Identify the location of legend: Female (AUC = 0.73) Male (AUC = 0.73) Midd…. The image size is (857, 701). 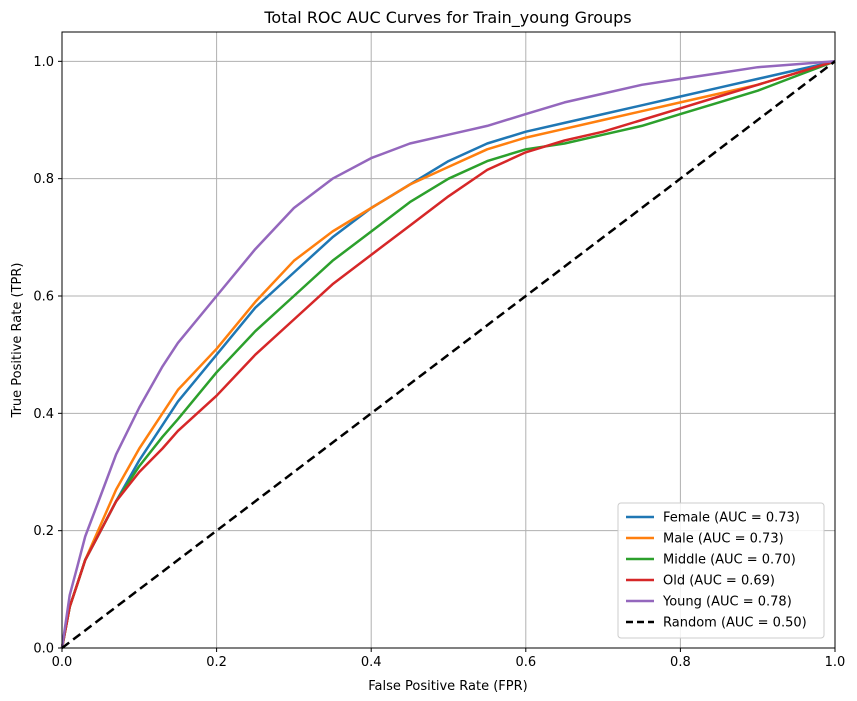
(721, 570).